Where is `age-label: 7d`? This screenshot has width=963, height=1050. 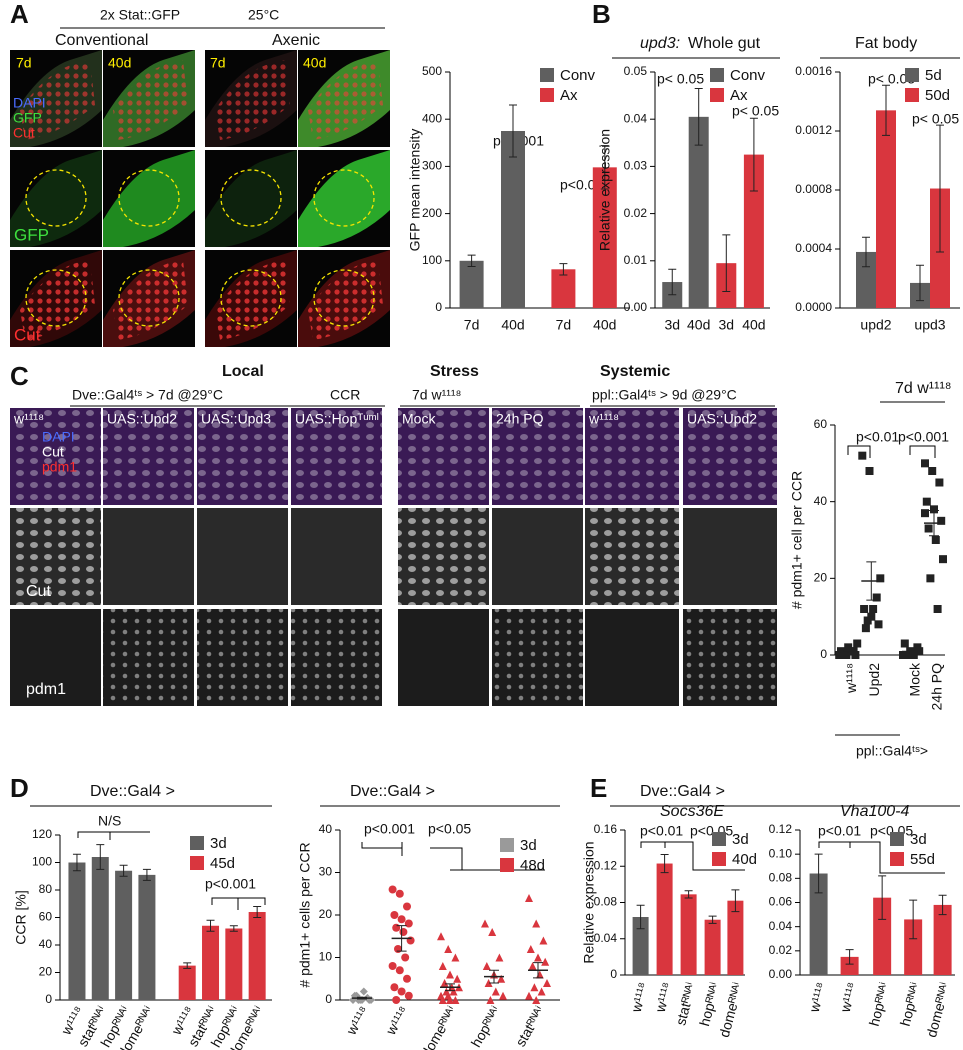 age-label: 7d is located at coordinates (218, 63).